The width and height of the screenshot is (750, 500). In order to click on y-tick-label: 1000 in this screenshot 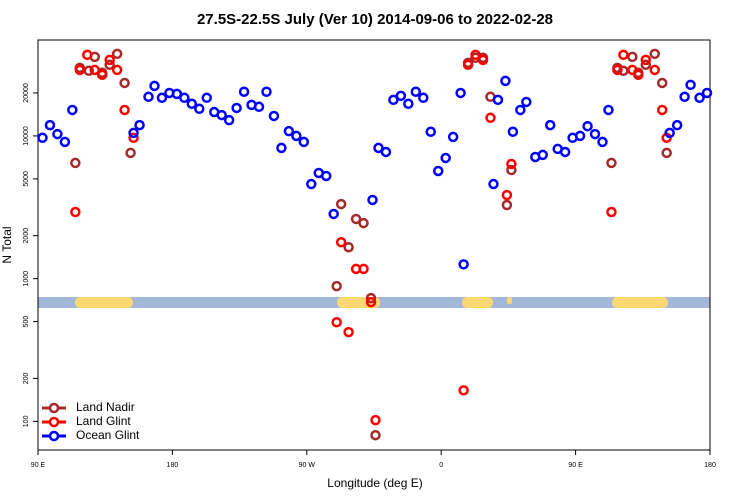, I will do `click(26, 279)`.